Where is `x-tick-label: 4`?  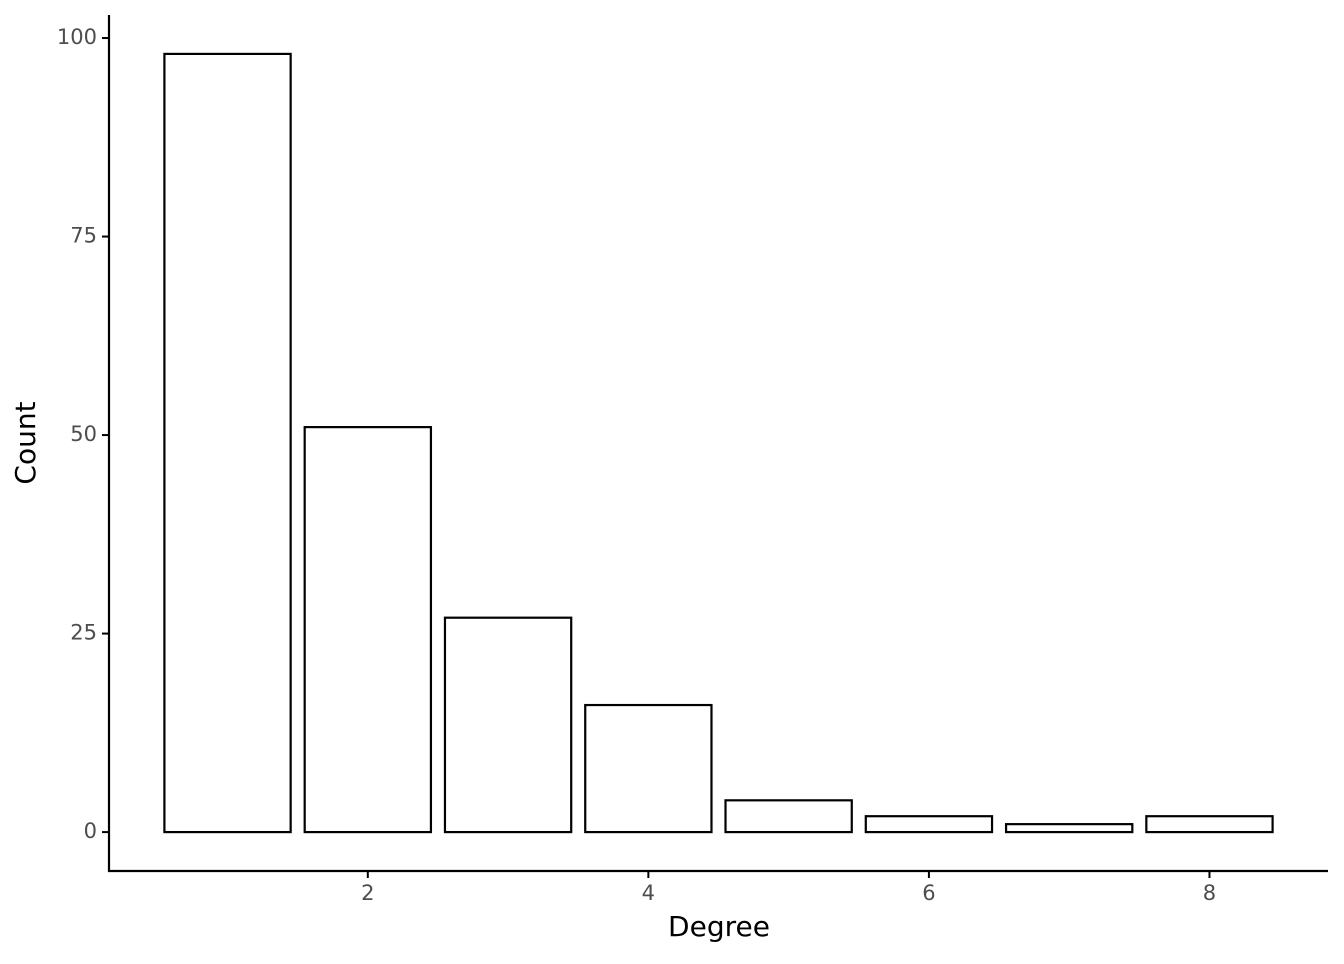
x-tick-label: 4 is located at coordinates (648, 893).